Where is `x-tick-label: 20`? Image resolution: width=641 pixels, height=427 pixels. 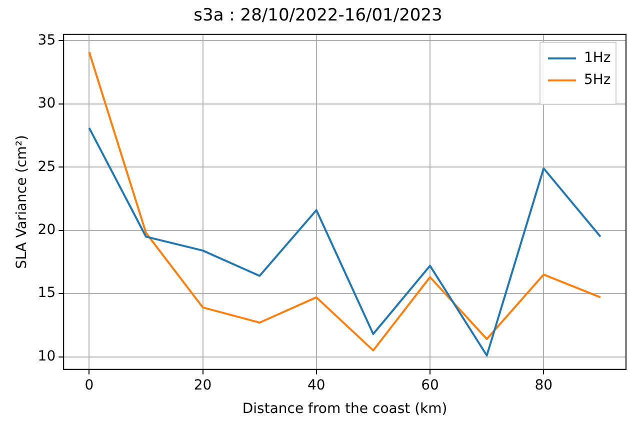 x-tick-label: 20 is located at coordinates (203, 385).